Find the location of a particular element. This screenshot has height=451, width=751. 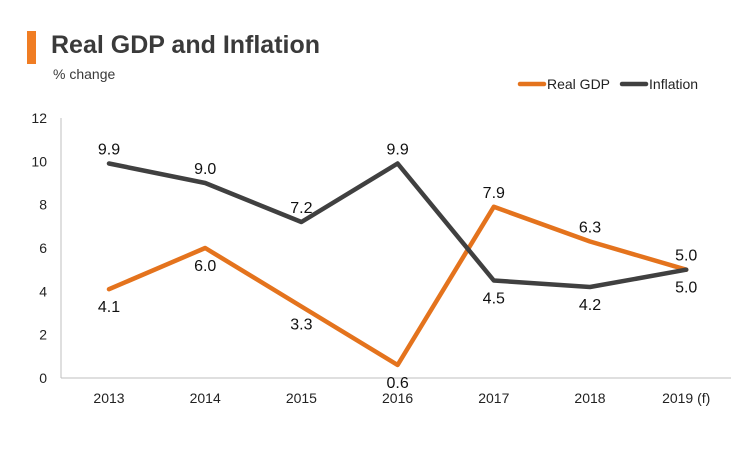

data-label-real-gdp: 3.3 is located at coordinates (301, 325).